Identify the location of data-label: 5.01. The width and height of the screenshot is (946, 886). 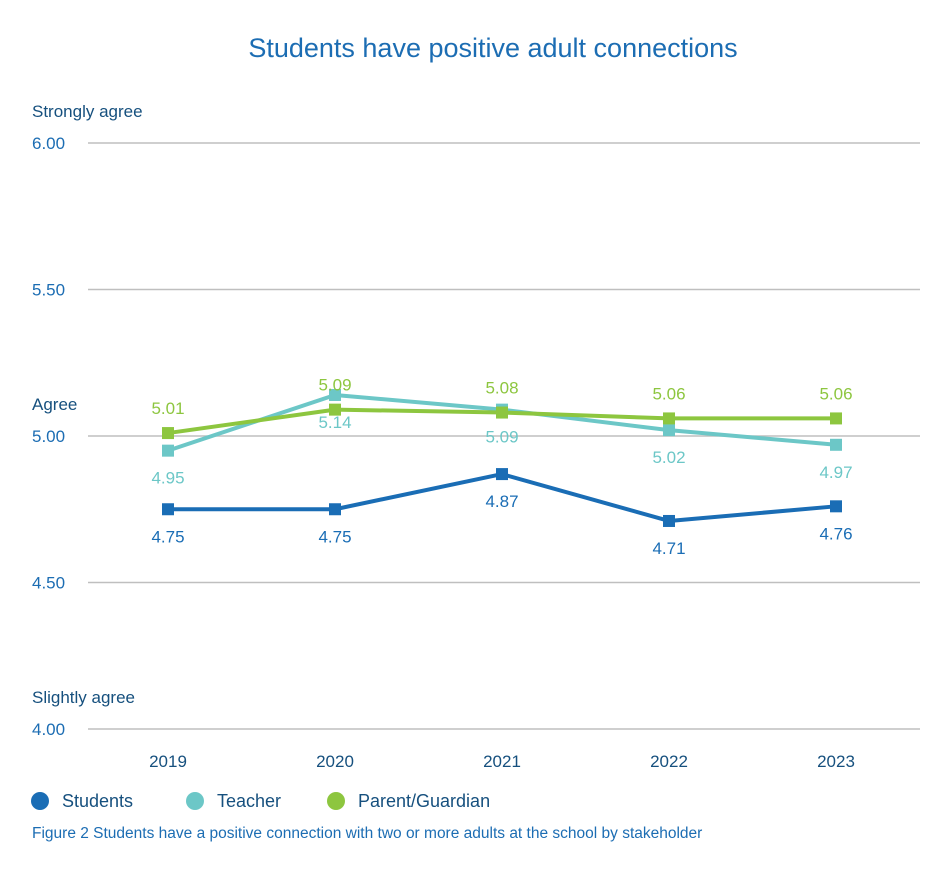
(167, 408).